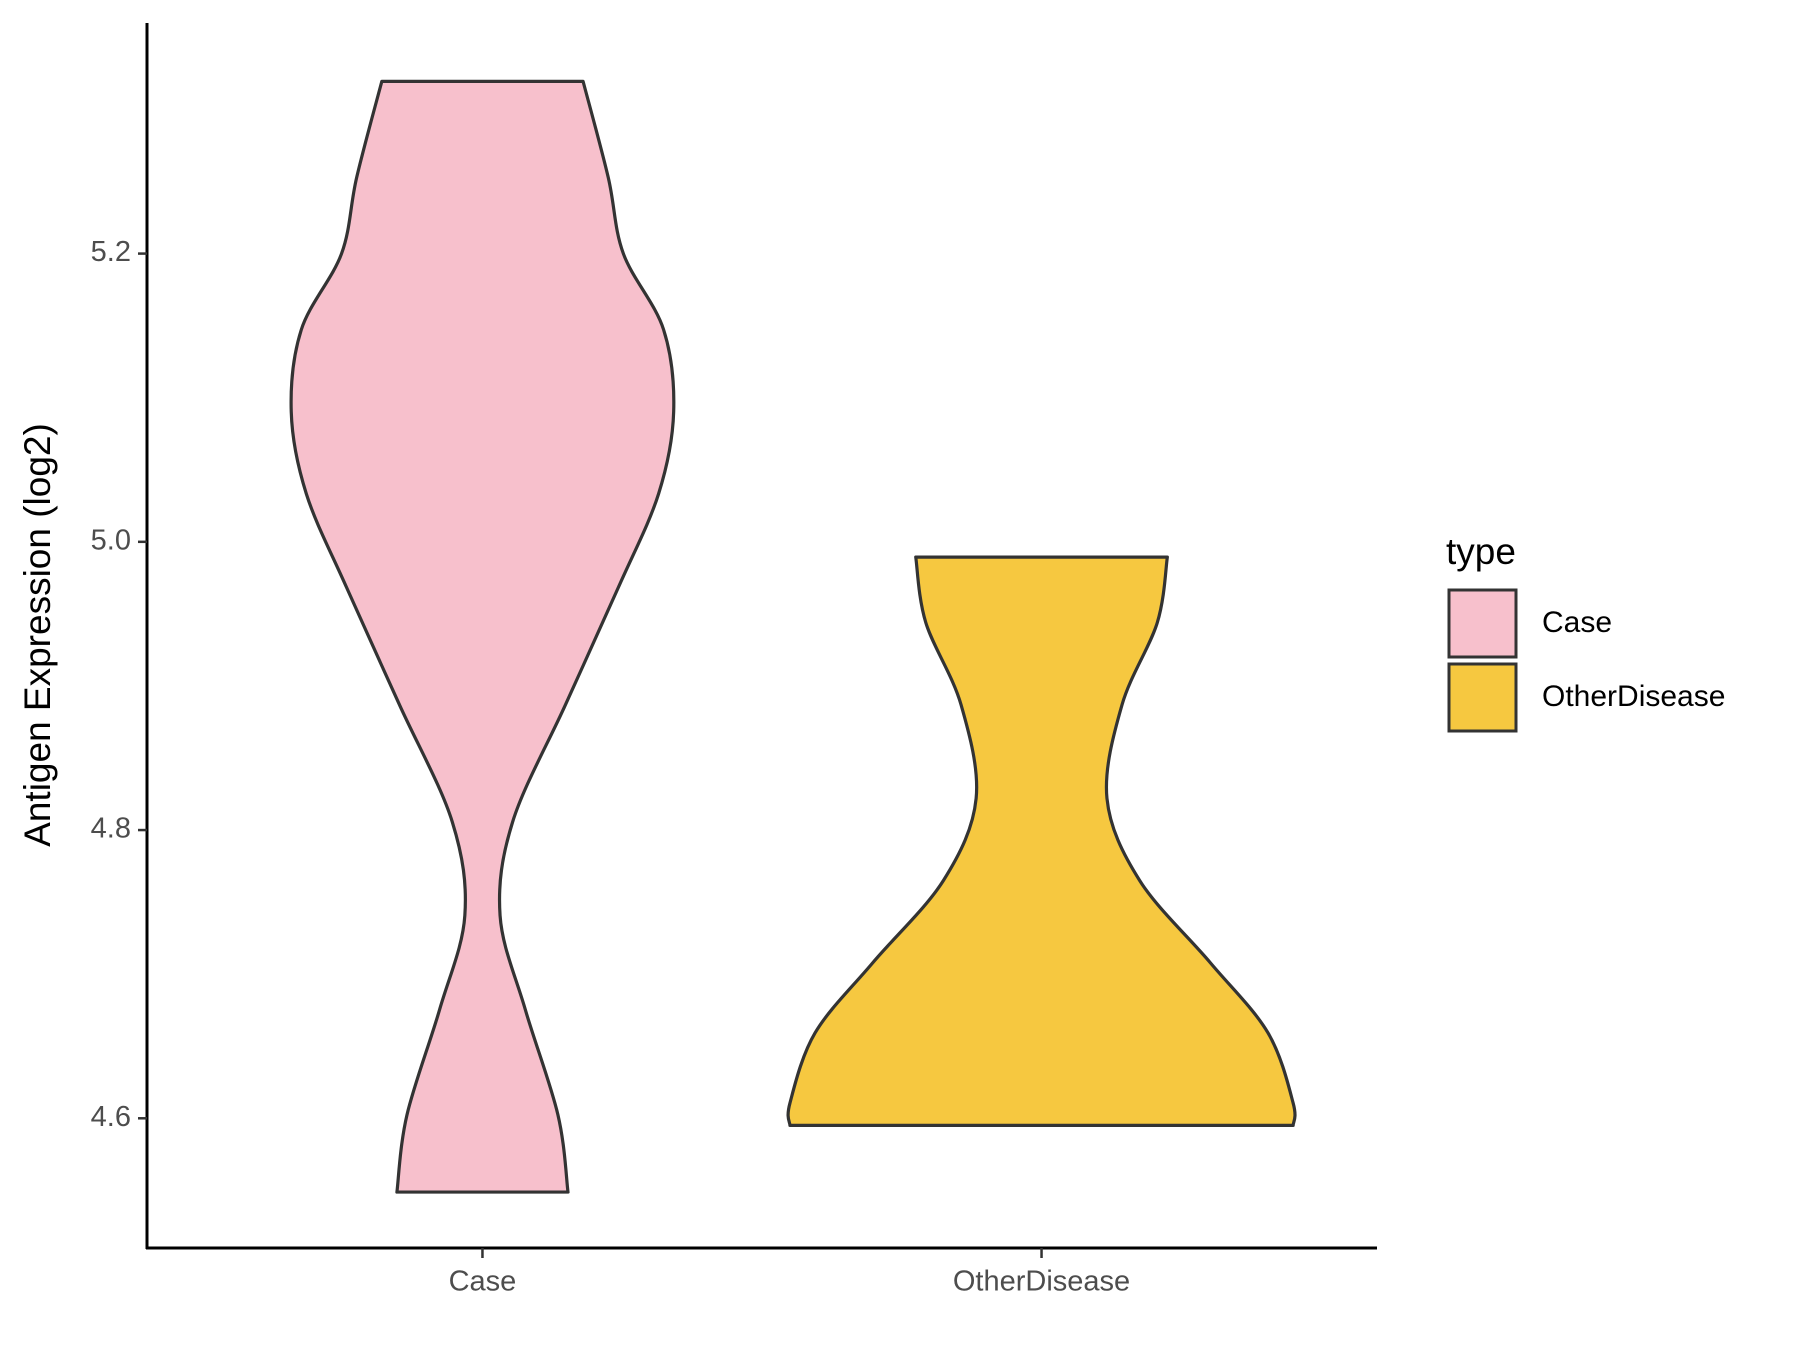  What do you see at coordinates (111, 1117) in the screenshot?
I see `y-tick-label: 4.6` at bounding box center [111, 1117].